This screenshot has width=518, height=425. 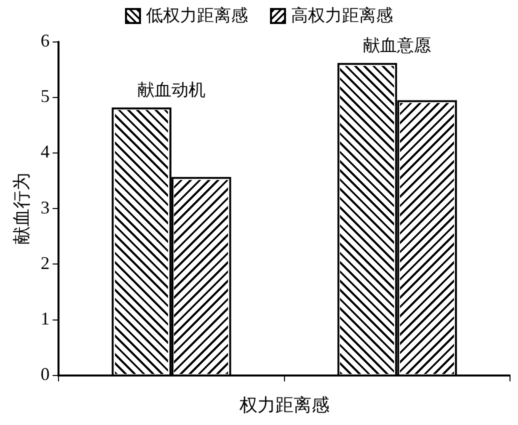 What do you see at coordinates (45, 262) in the screenshot?
I see `y-tick-label: 2` at bounding box center [45, 262].